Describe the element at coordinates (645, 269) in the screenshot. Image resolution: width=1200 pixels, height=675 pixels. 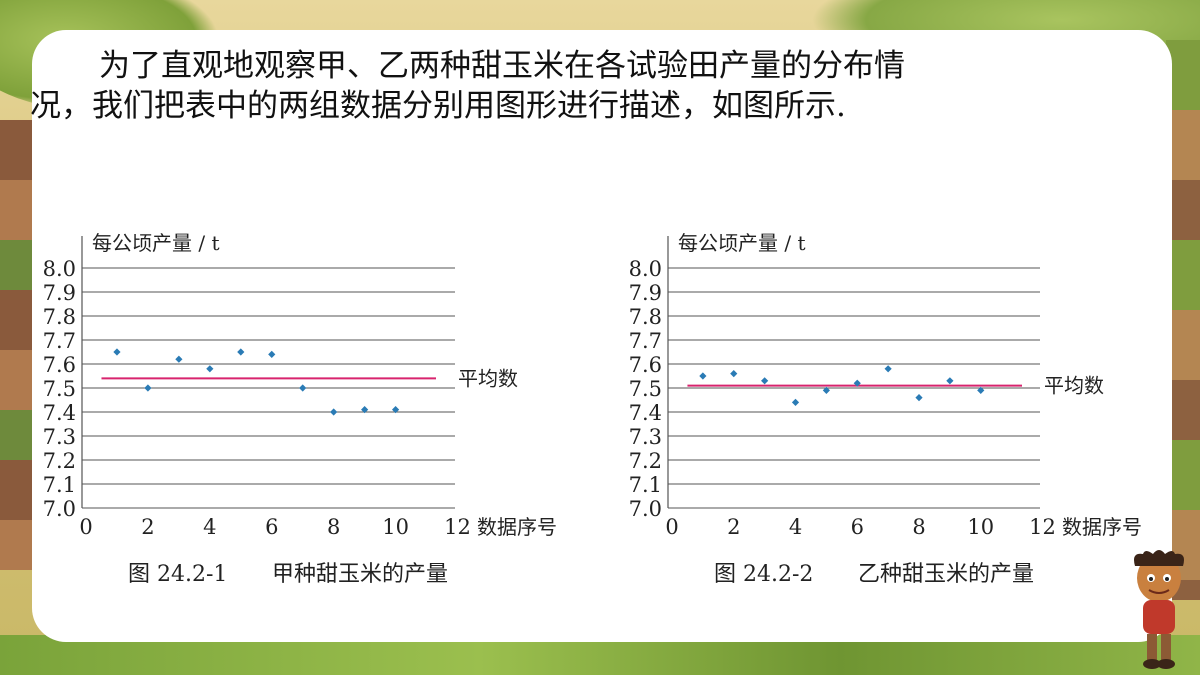
I see `chart2-y-tick-label: 8.0` at that location.